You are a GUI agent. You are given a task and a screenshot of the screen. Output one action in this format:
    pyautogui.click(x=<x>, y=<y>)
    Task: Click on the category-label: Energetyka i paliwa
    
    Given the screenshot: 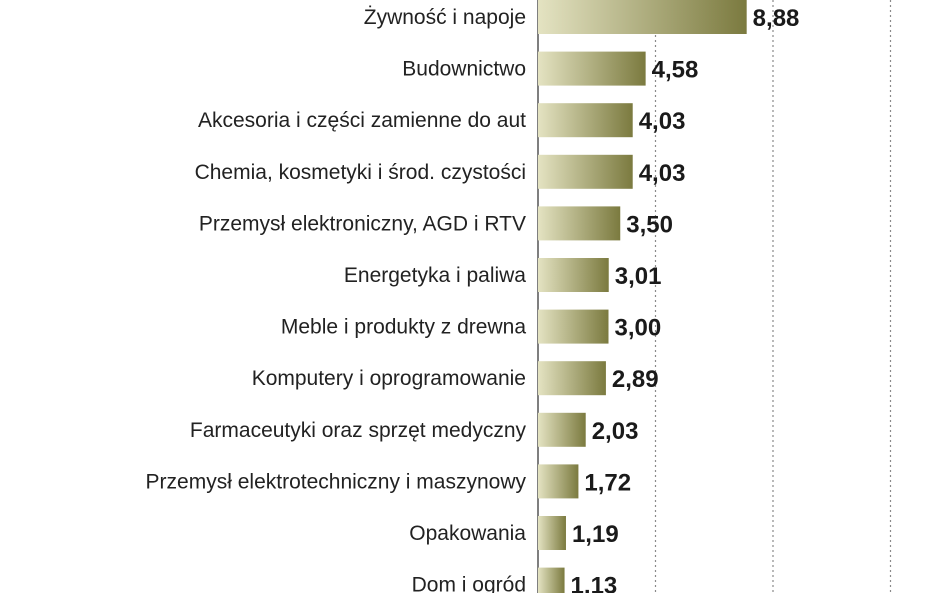 What is the action you would take?
    pyautogui.click(x=435, y=275)
    